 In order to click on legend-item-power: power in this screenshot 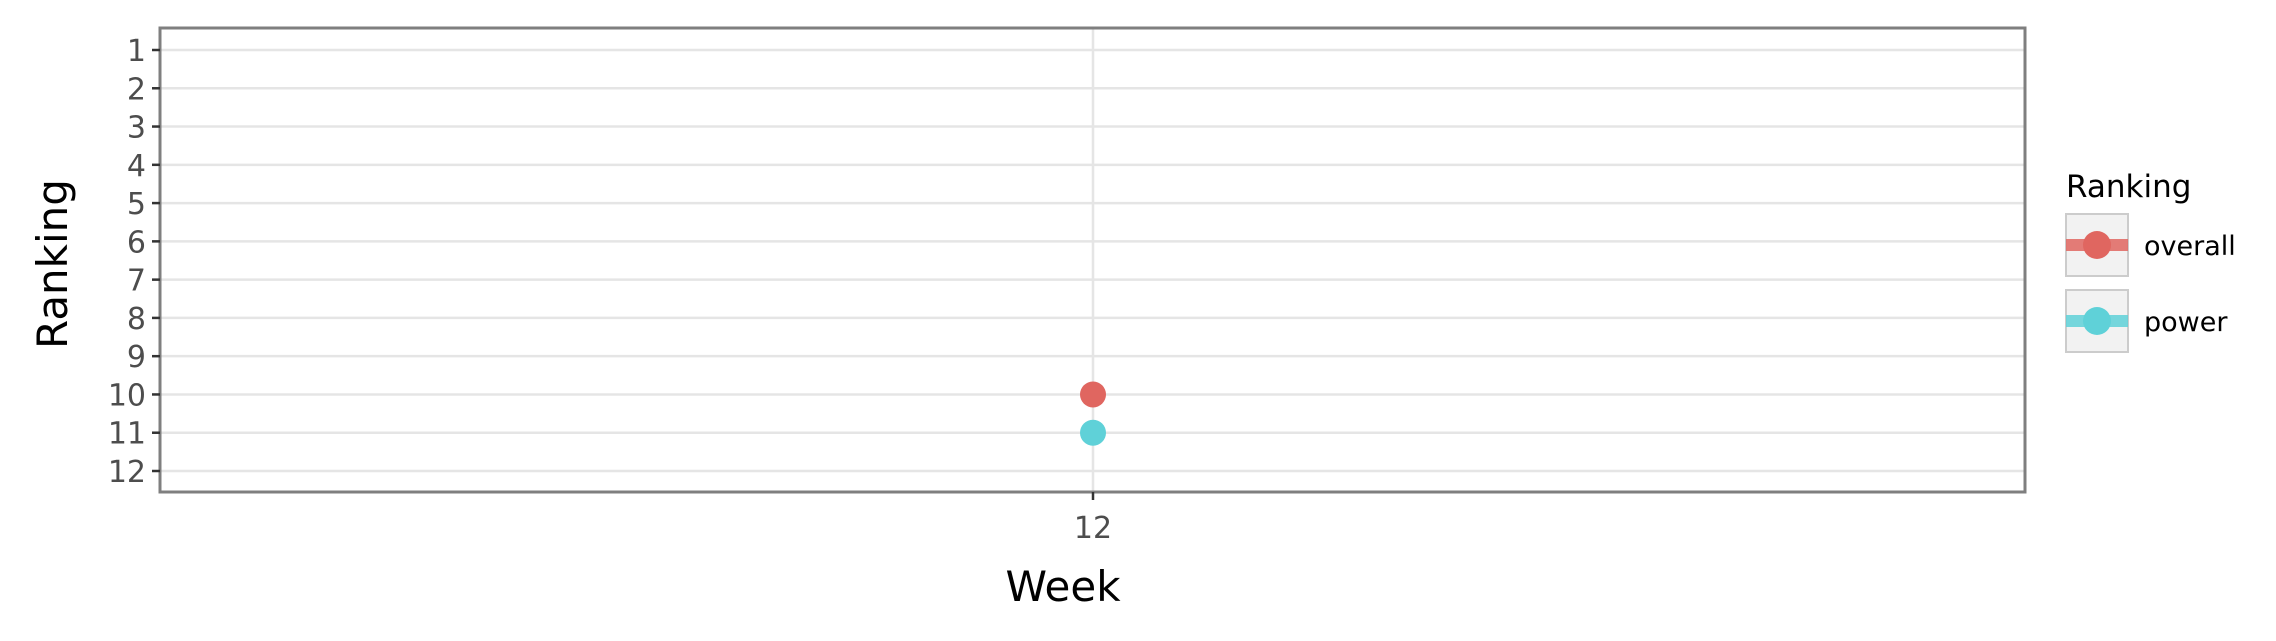, I will do `click(2146, 321)`.